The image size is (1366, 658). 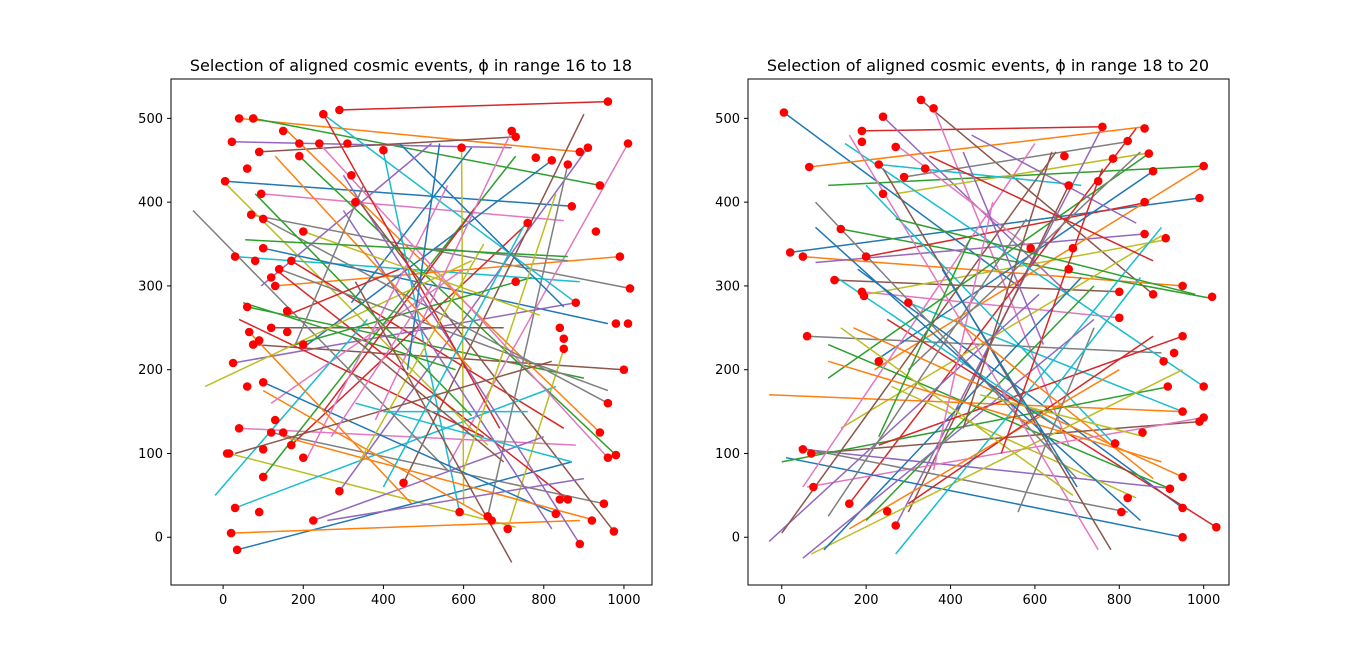 What do you see at coordinates (150, 119) in the screenshot?
I see `y-tick-label: 500` at bounding box center [150, 119].